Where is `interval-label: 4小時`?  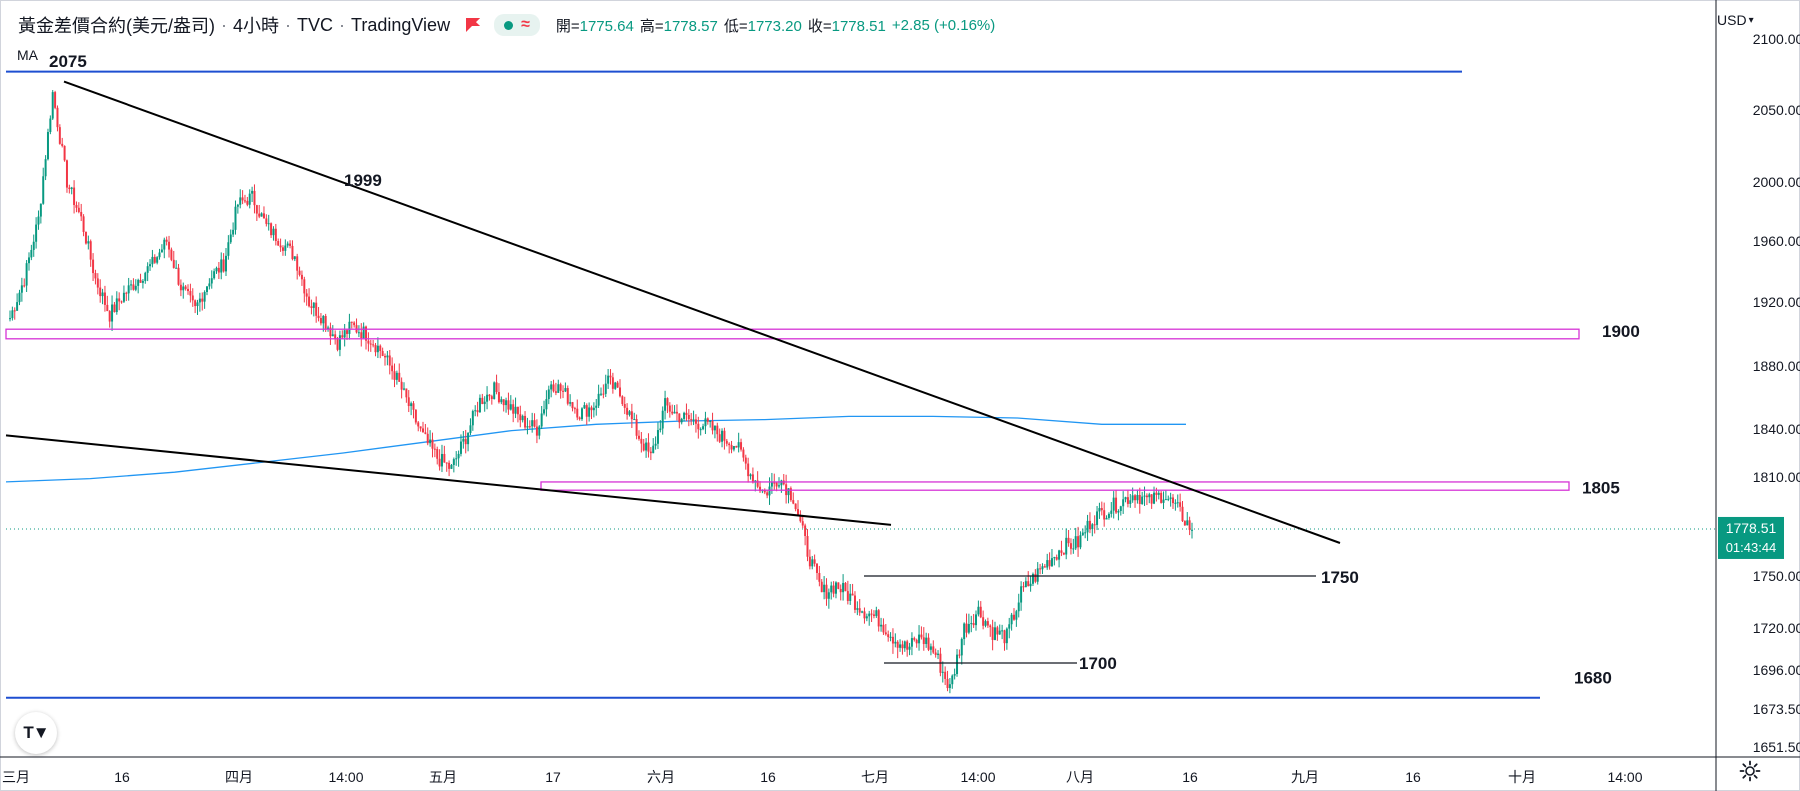 interval-label: 4小時 is located at coordinates (256, 26).